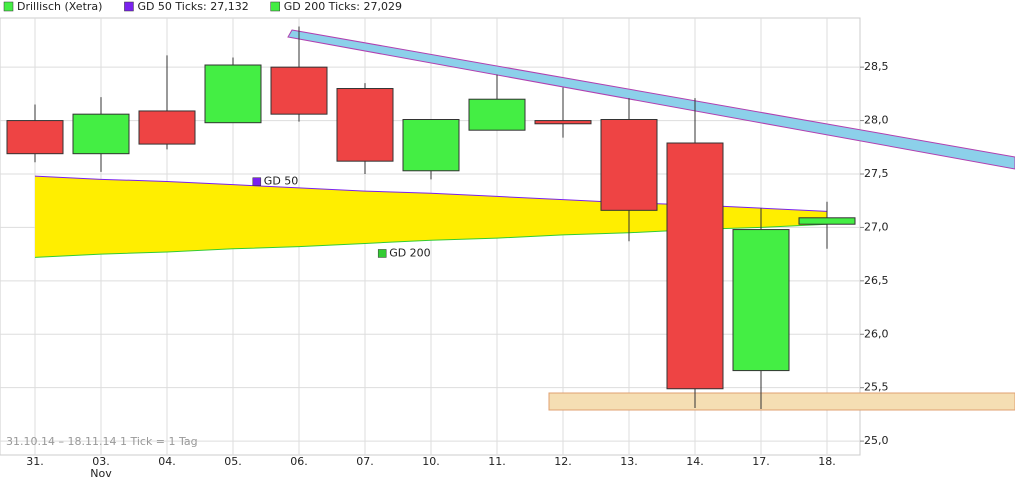 The height and width of the screenshot is (484, 1015). What do you see at coordinates (876, 387) in the screenshot?
I see `y-tick-label: 25,5` at bounding box center [876, 387].